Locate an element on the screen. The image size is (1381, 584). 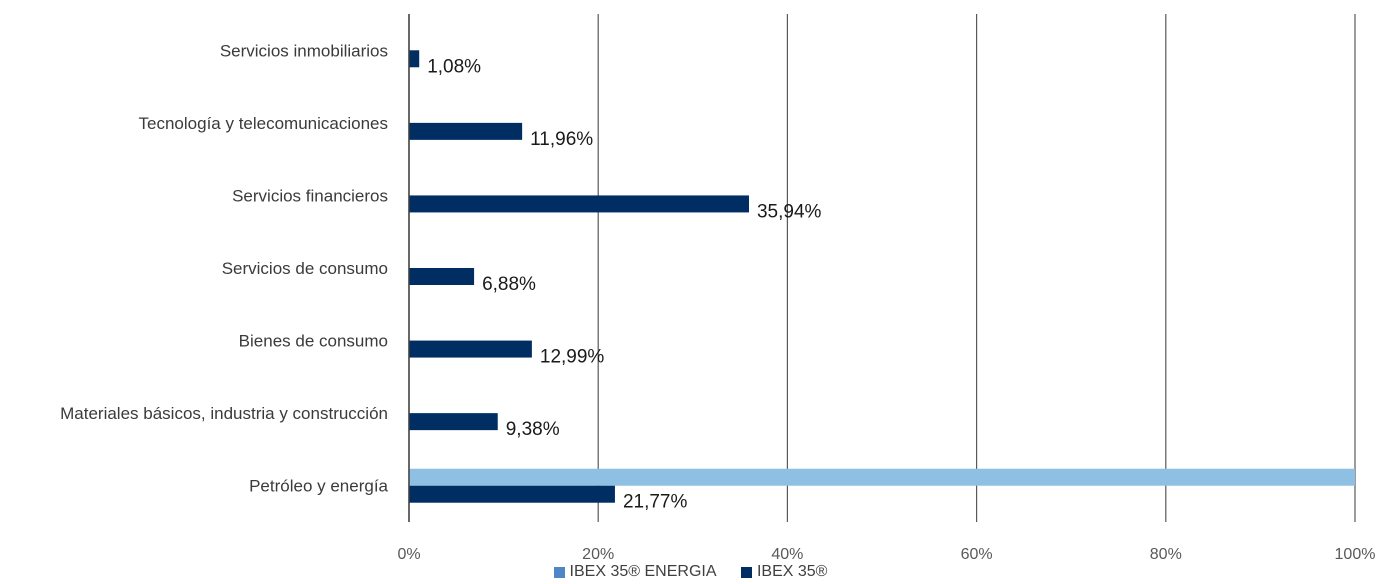
legend-item-ibex35: IBEX 35® is located at coordinates (784, 572).